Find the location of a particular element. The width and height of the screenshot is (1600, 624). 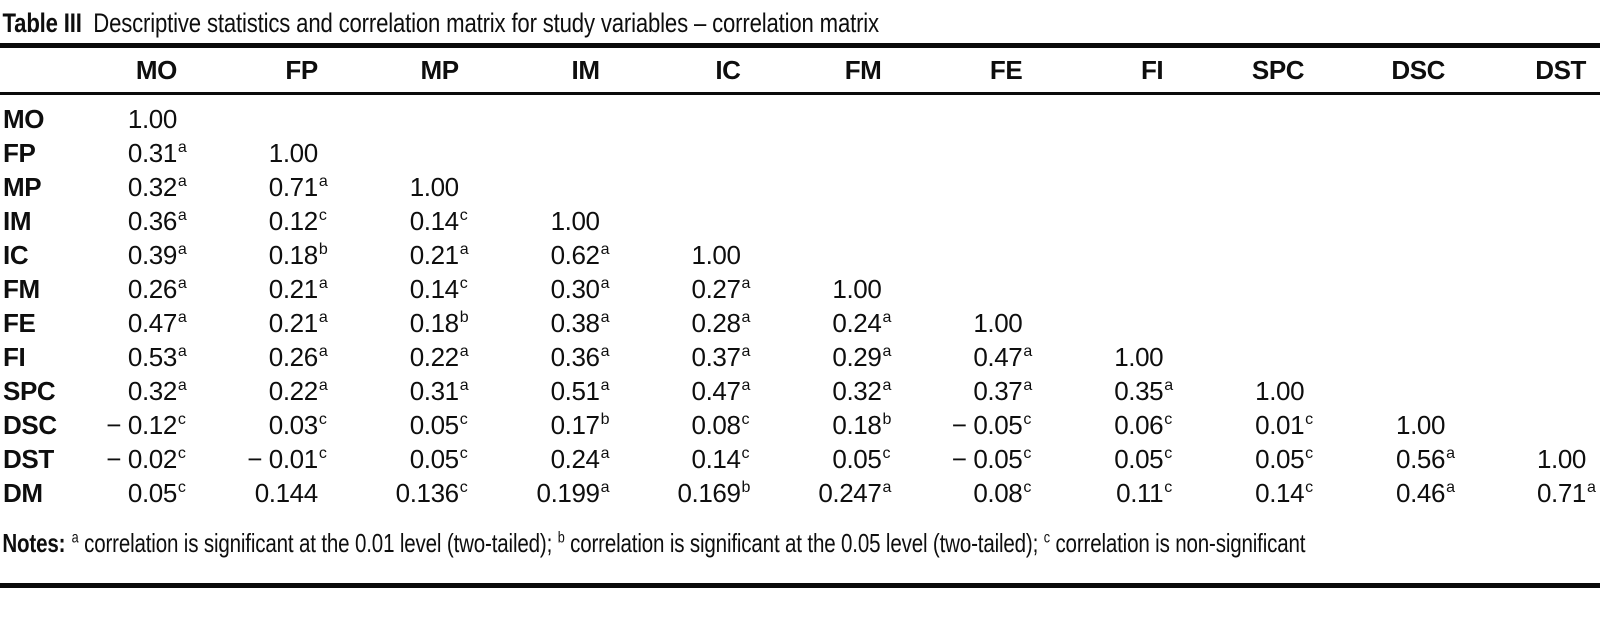

matrix-cell: 0.28a is located at coordinates (684, 323).